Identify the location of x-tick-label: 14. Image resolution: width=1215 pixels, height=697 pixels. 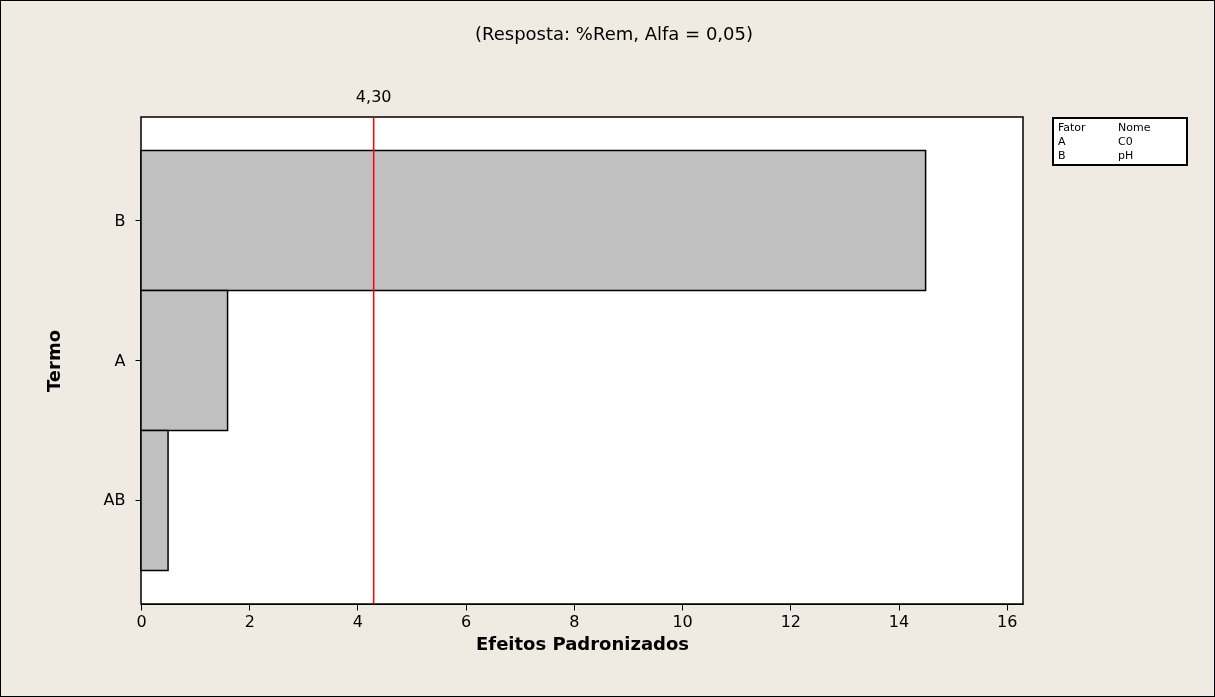
(899, 621).